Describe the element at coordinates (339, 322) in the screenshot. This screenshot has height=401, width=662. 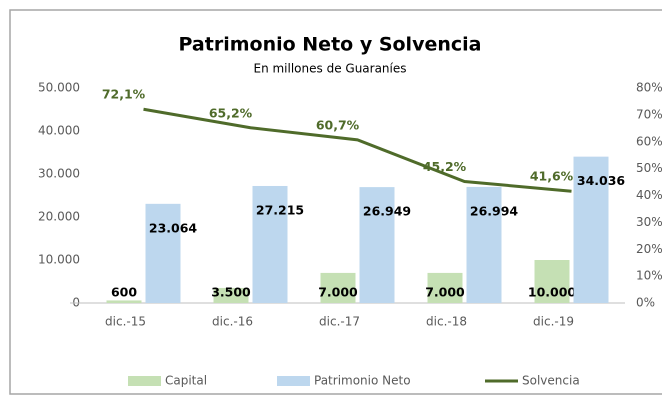
I see `x-tick-label: dic.-17` at that location.